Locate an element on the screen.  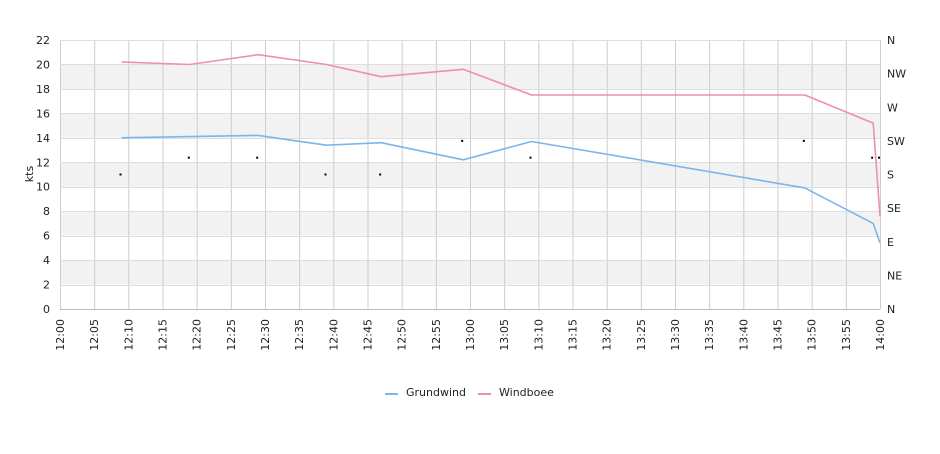
x-tick-label: 13:55 is located at coordinates (846, 335).